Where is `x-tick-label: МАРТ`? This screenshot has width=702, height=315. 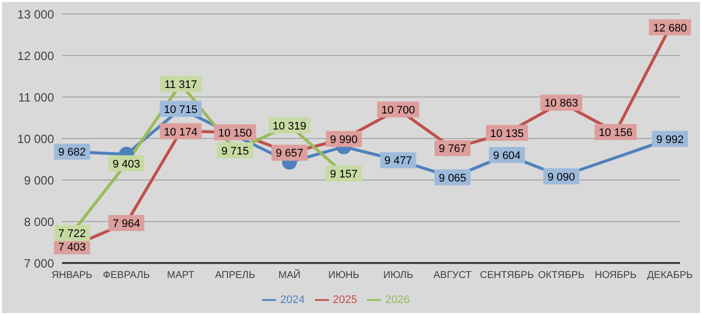 x-tick-label: МАРТ is located at coordinates (180, 276).